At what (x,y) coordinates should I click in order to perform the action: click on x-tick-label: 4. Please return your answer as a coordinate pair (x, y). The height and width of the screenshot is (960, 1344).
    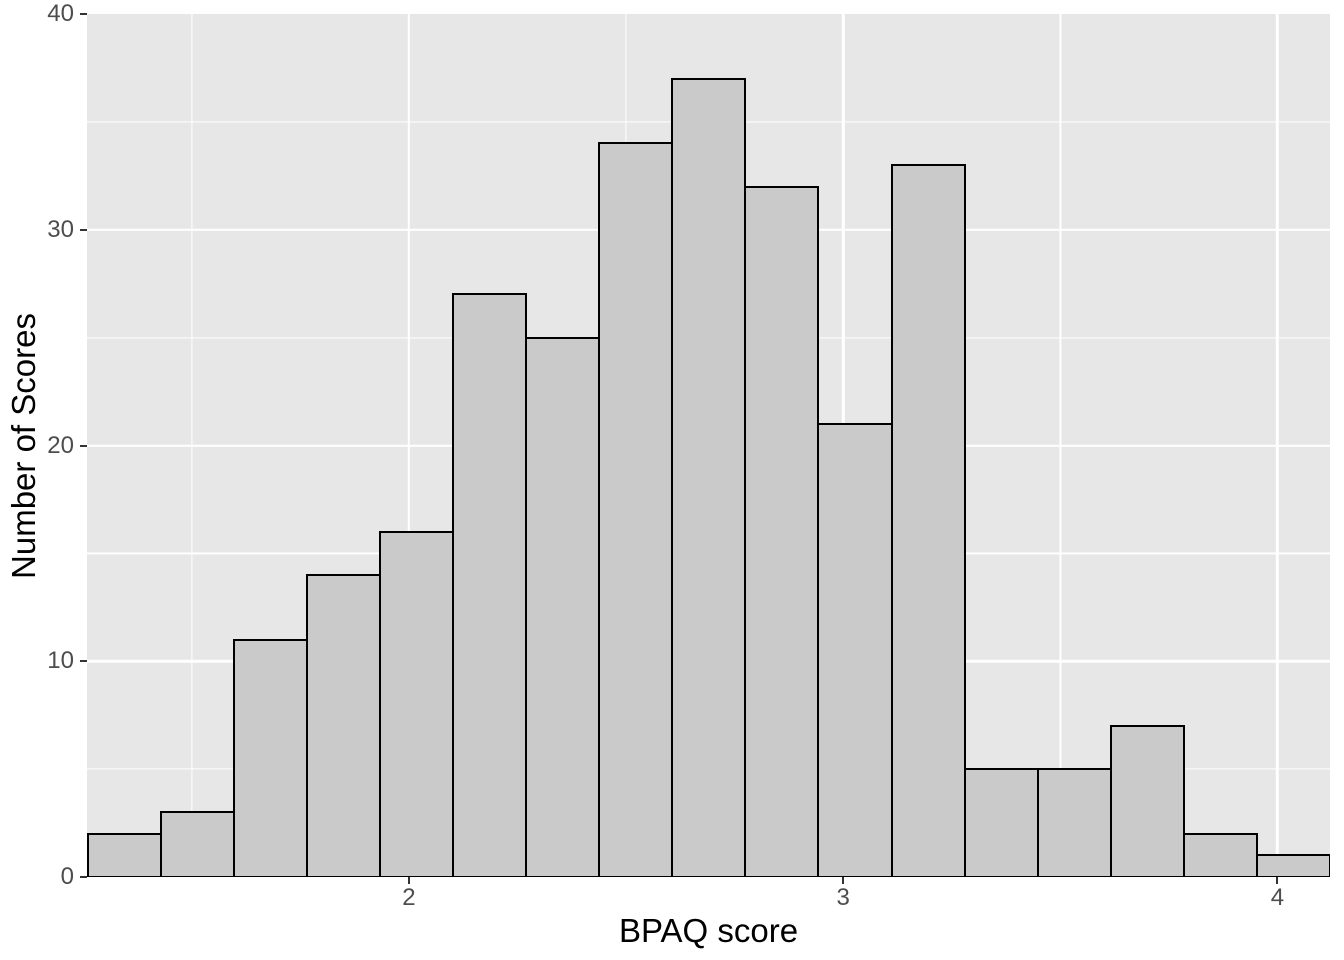
    Looking at the image, I should click on (1277, 897).